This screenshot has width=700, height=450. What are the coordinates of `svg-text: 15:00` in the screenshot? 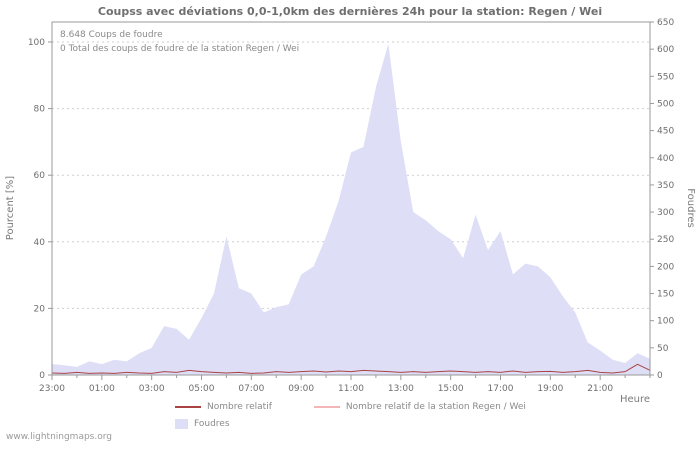 It's located at (451, 389).